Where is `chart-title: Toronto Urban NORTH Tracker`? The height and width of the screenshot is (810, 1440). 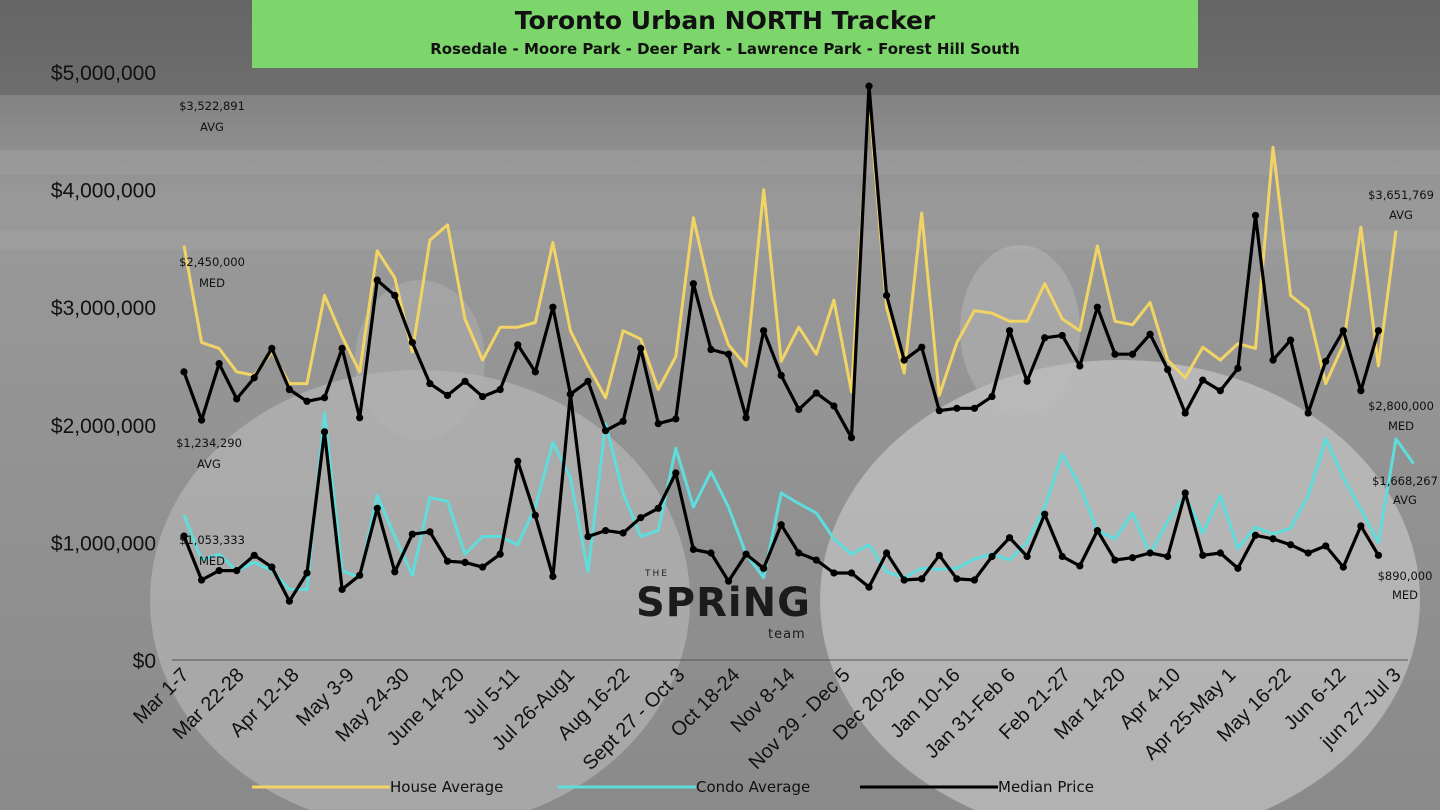 chart-title: Toronto Urban NORTH Tracker is located at coordinates (725, 20).